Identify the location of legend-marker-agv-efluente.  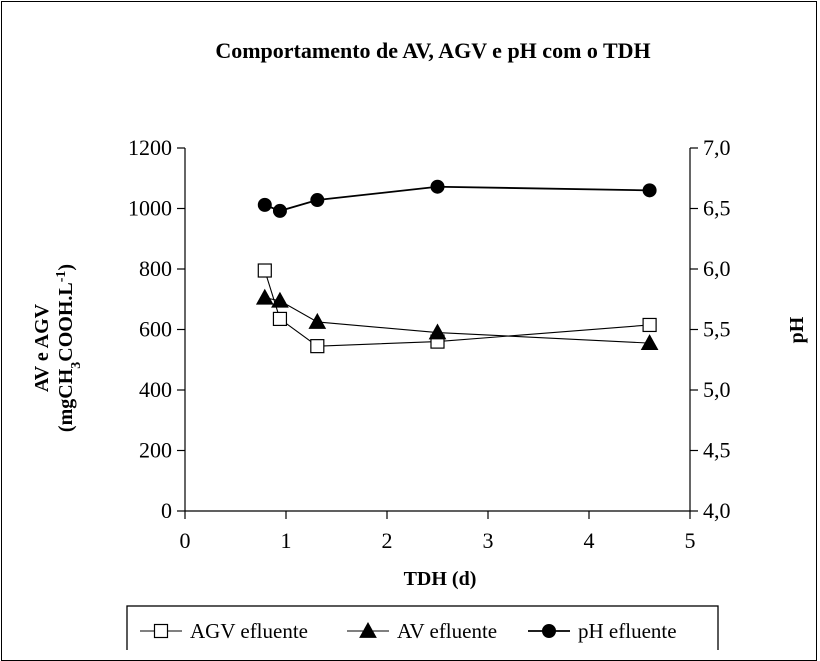
(161, 631).